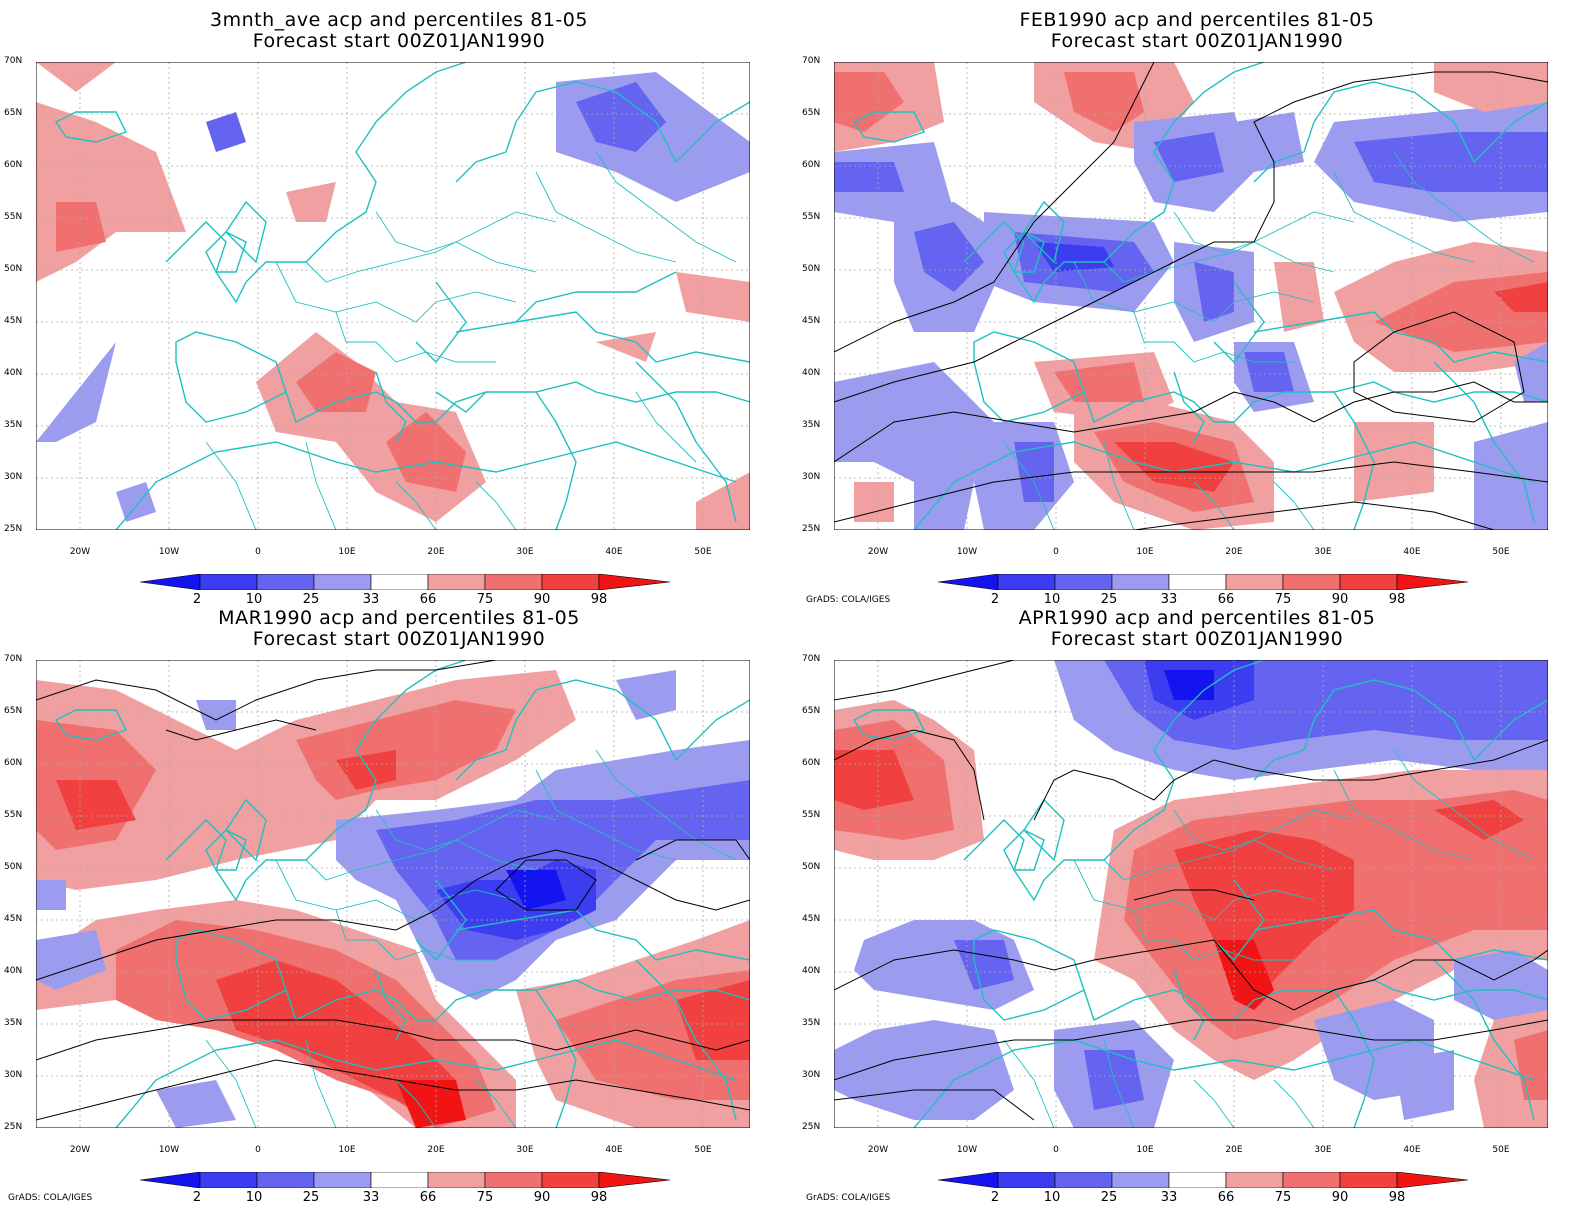 This screenshot has width=1596, height=1205. Describe the element at coordinates (399, 618) in the screenshot. I see `panel-title: MAR1990 acp and percentiles 81-05` at that location.